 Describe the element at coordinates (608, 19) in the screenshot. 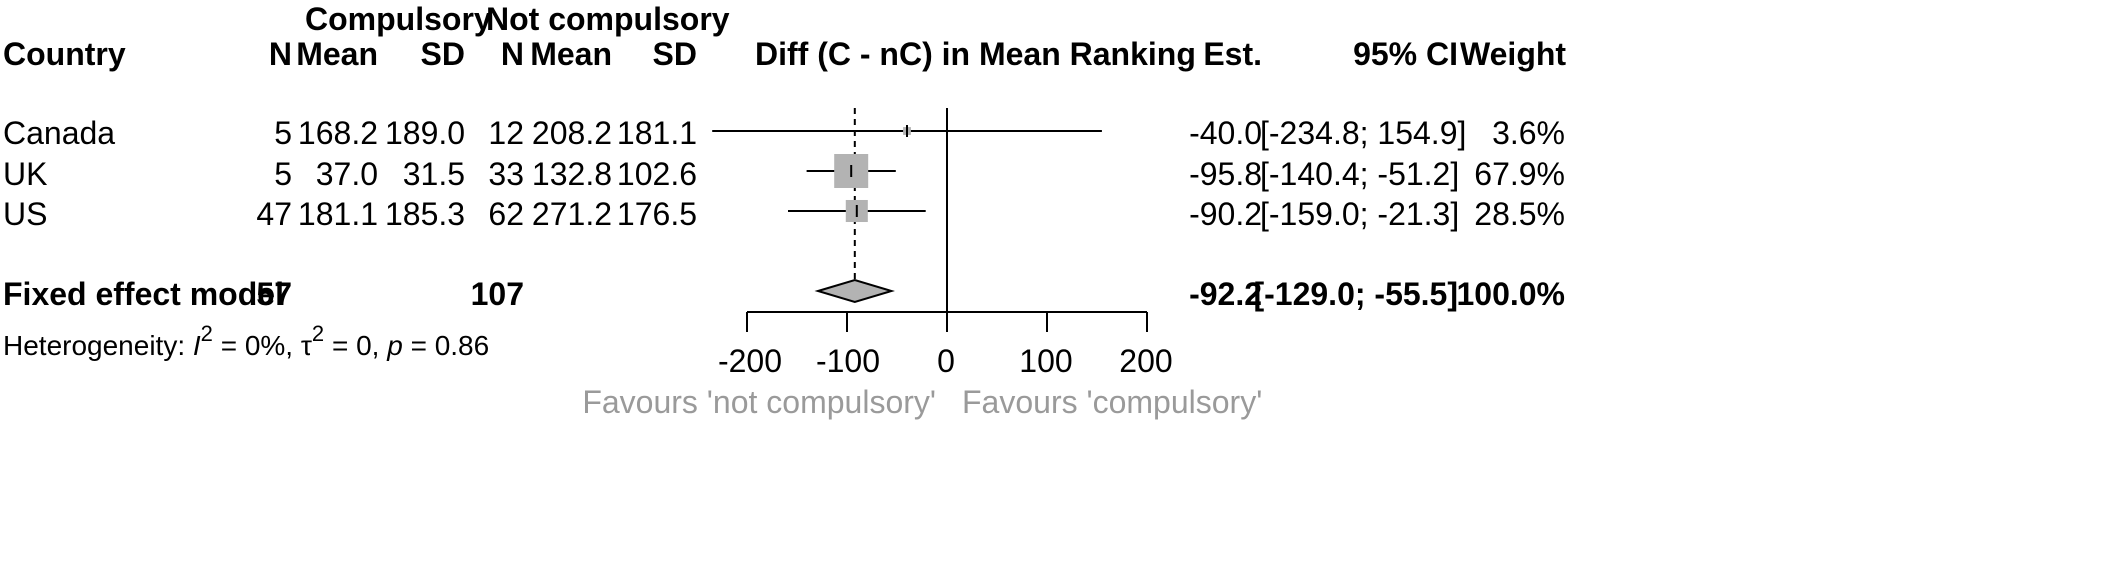

I see `header-not-compulsory: Not compulsory` at that location.